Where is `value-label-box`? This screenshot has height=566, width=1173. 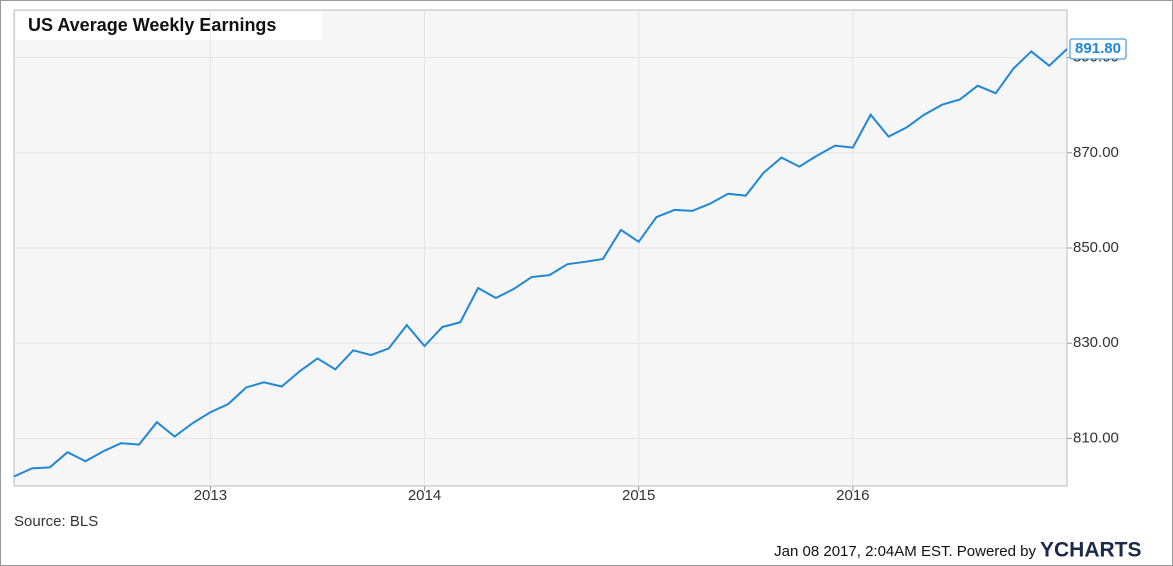 value-label-box is located at coordinates (1098, 49).